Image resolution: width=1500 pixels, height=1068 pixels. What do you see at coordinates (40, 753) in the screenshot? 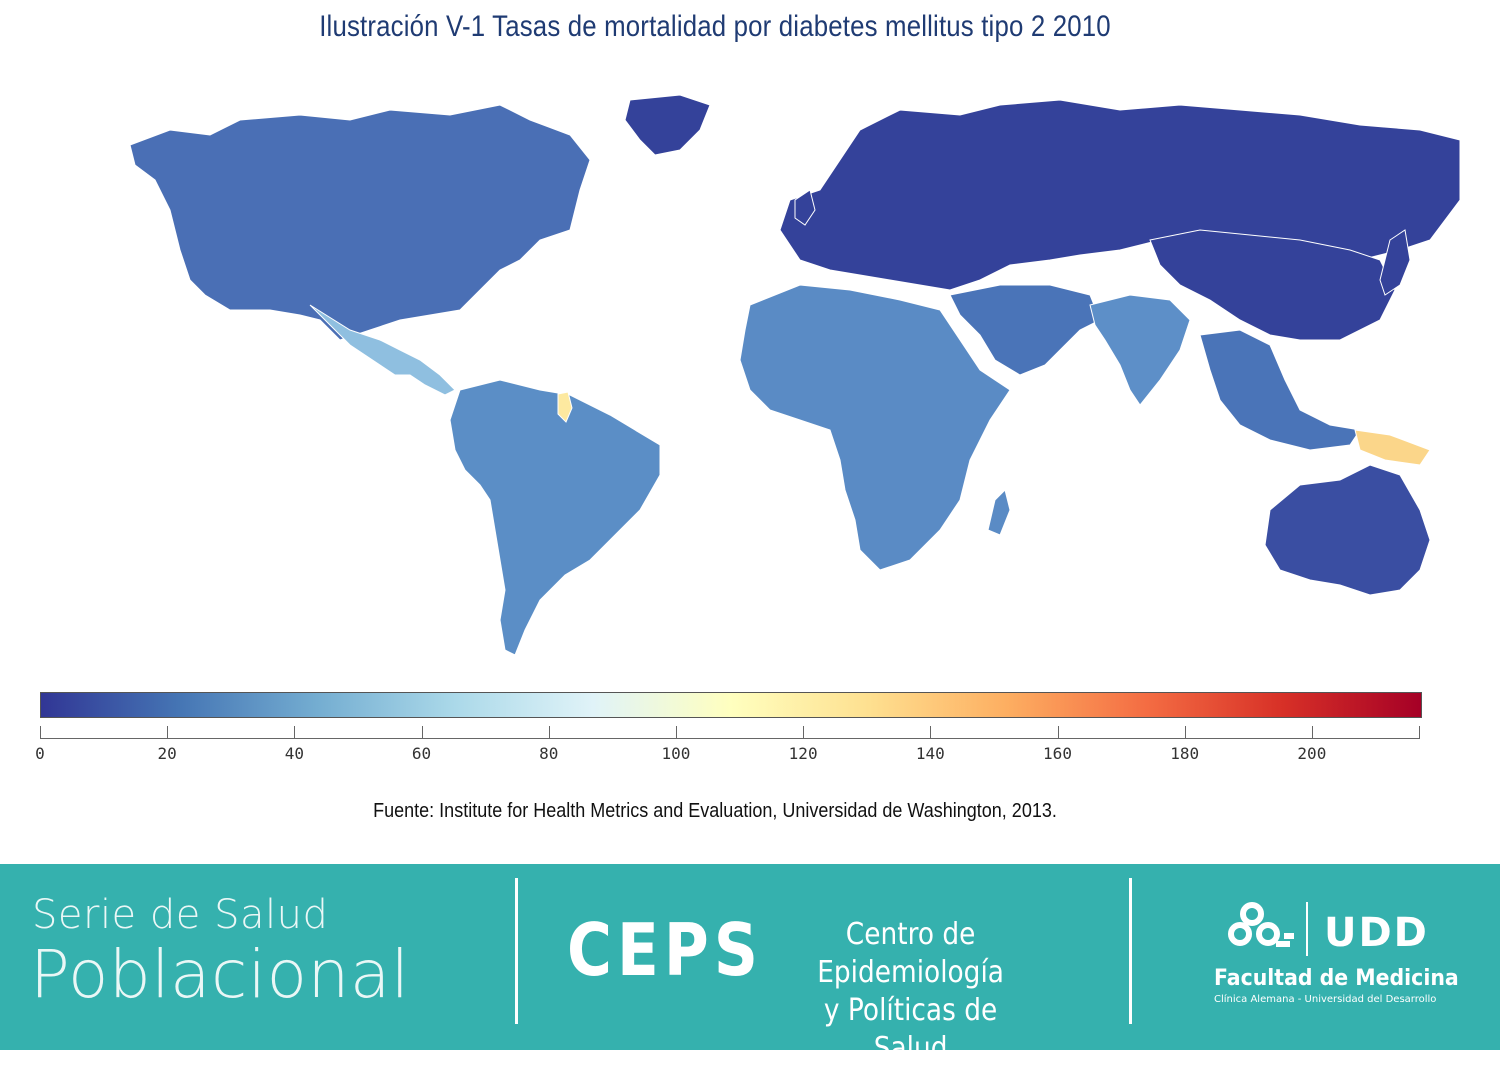
I see `scale-tick-label: 0` at bounding box center [40, 753].